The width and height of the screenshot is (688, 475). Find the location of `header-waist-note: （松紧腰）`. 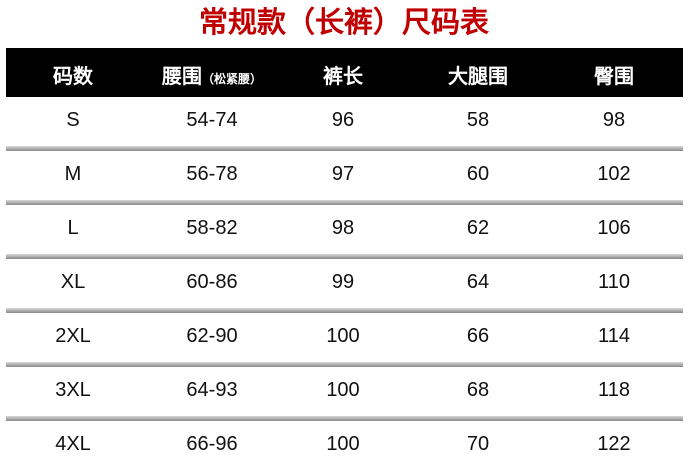

header-waist-note: （松紧腰） is located at coordinates (232, 79).